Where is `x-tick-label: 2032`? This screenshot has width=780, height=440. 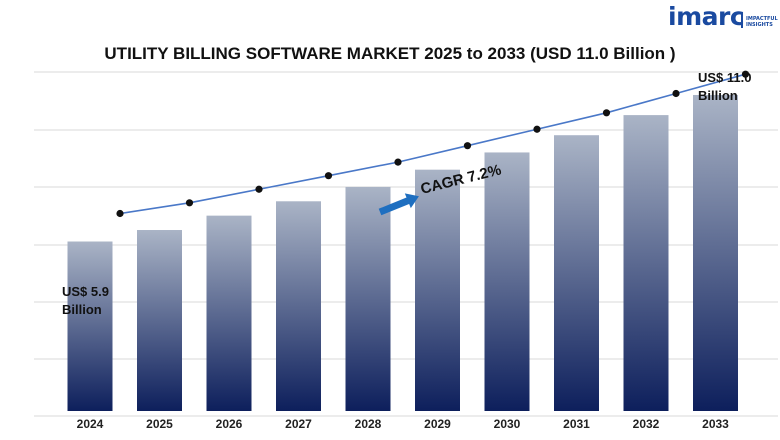 x-tick-label: 2032 is located at coordinates (646, 424).